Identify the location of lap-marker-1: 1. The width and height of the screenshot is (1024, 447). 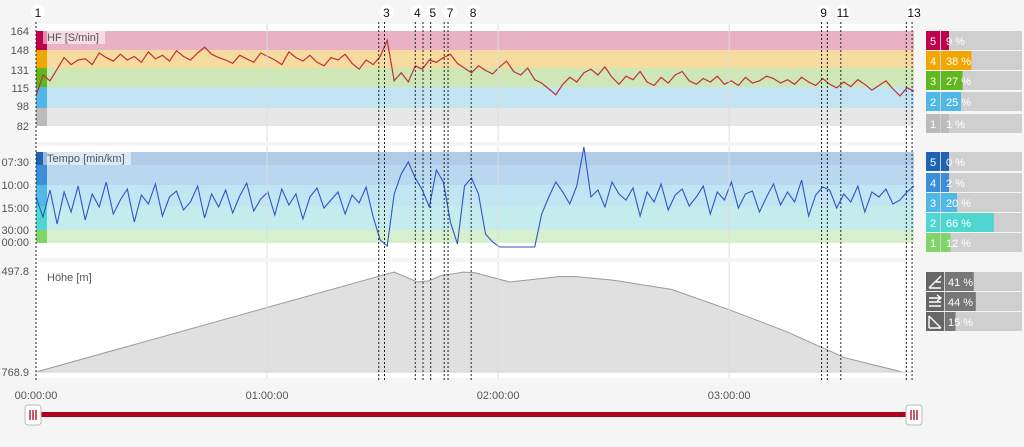
(38, 12).